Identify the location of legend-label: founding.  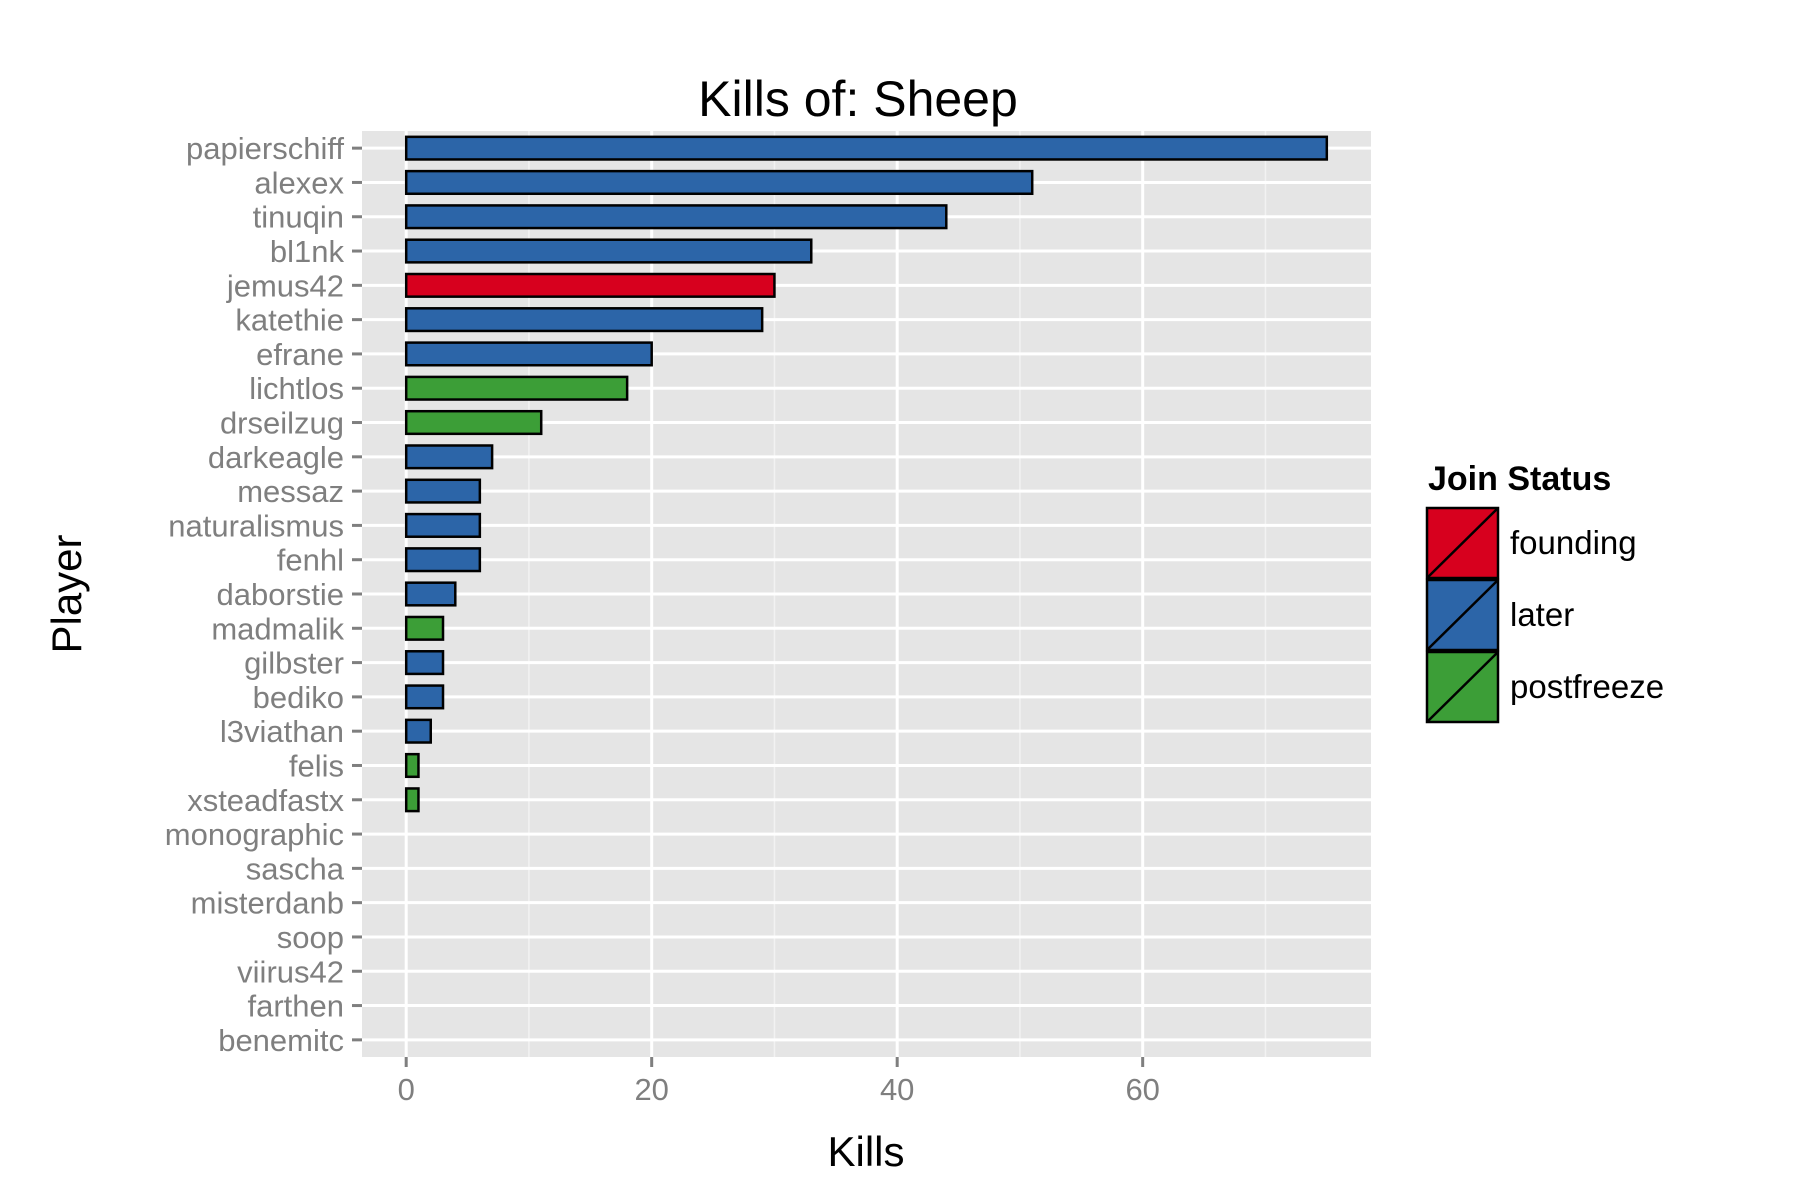
(1573, 542).